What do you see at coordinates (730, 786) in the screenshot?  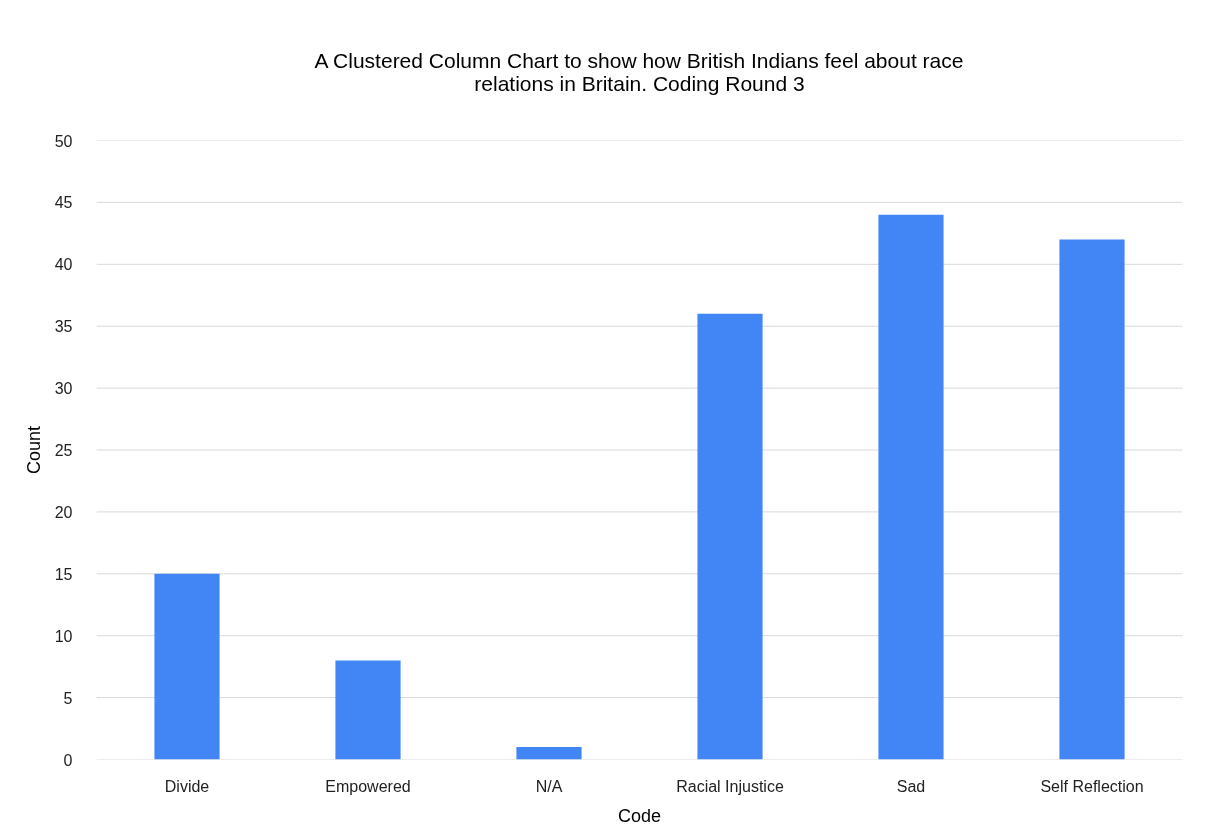 I see `x-tick-label: Racial Injustice` at bounding box center [730, 786].